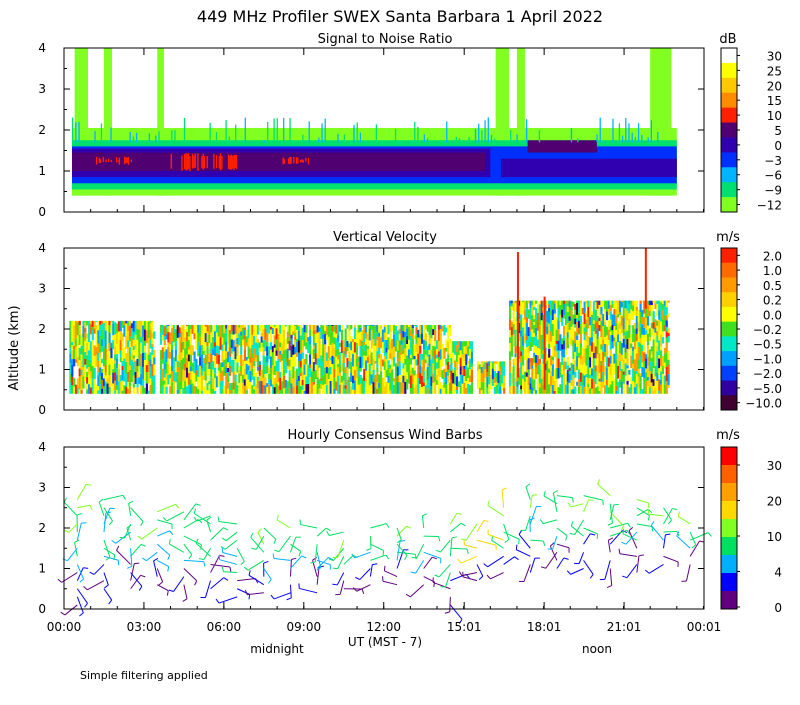 The width and height of the screenshot is (800, 705). I want to click on colorbar-label: 1.0, so click(772, 271).